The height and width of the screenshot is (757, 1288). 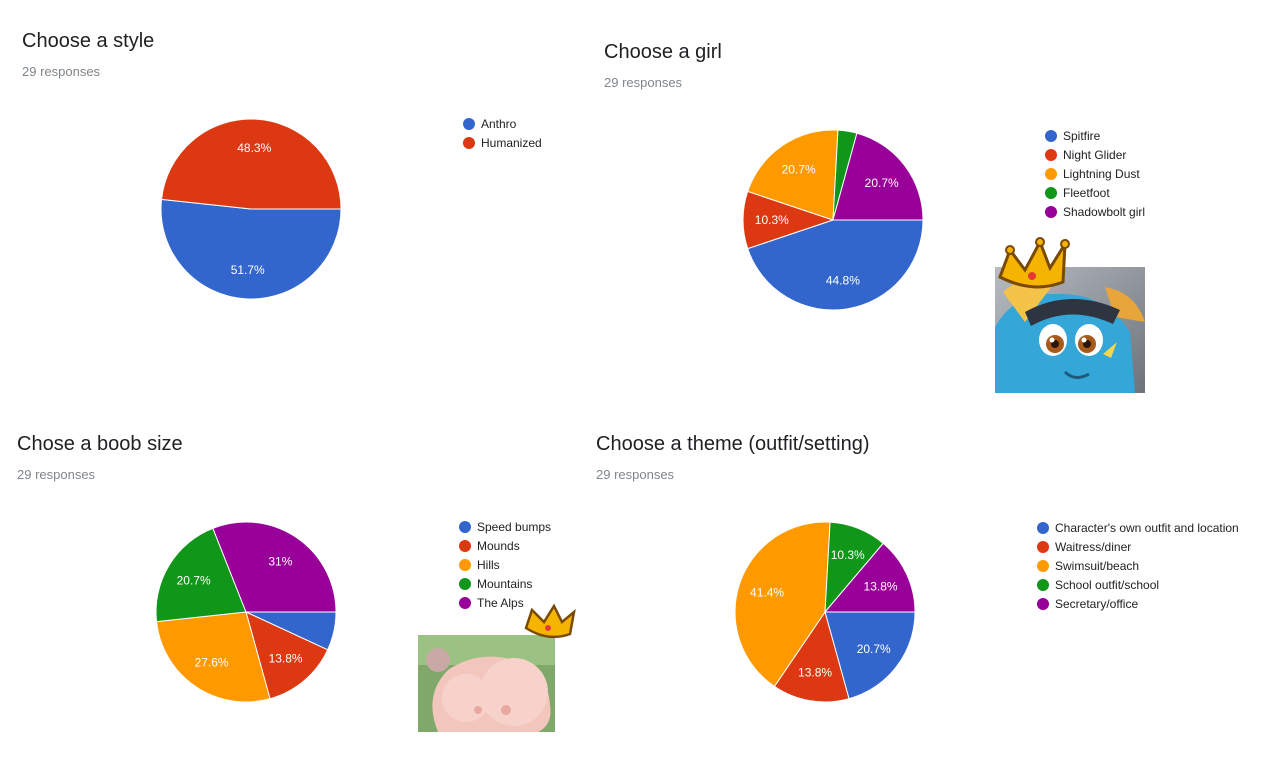 I want to click on legend-item: Shadowbolt girl, so click(x=1095, y=211).